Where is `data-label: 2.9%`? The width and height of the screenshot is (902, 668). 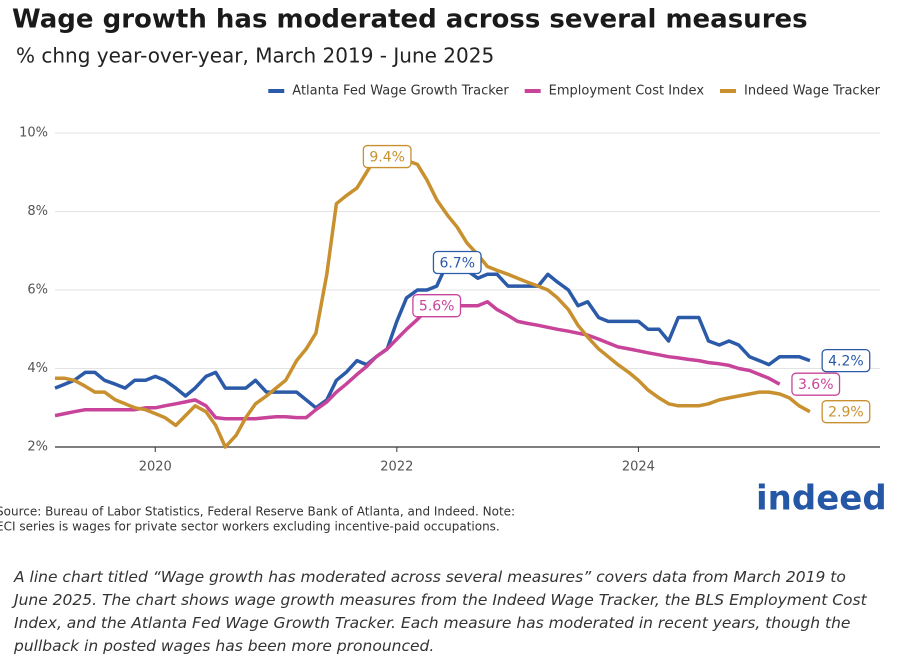 data-label: 2.9% is located at coordinates (846, 413).